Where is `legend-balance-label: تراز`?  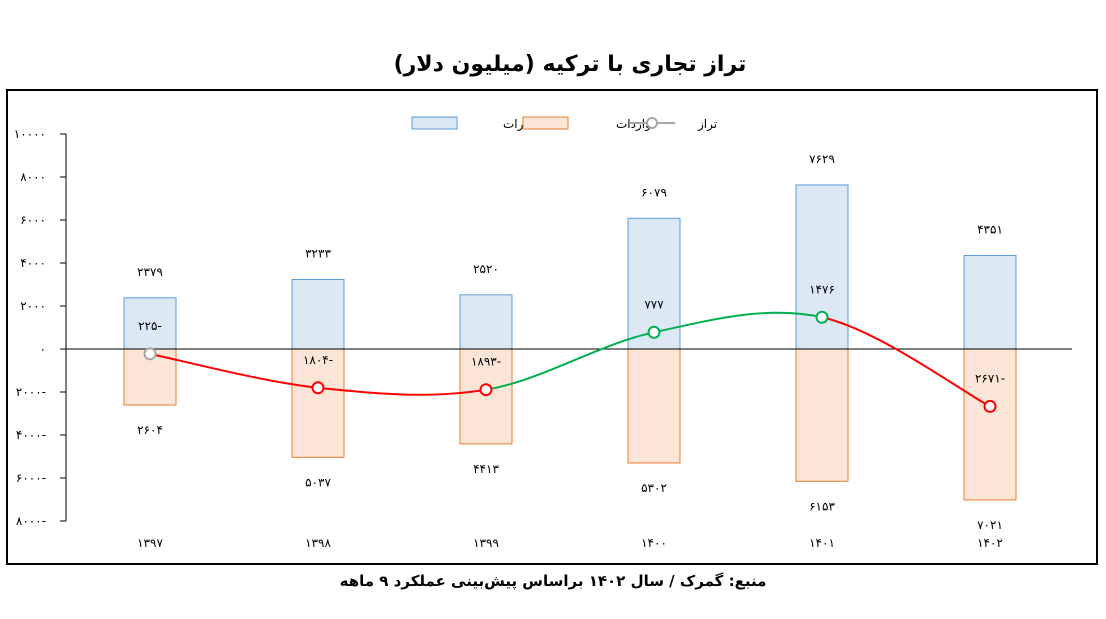 legend-balance-label: تراز is located at coordinates (707, 124).